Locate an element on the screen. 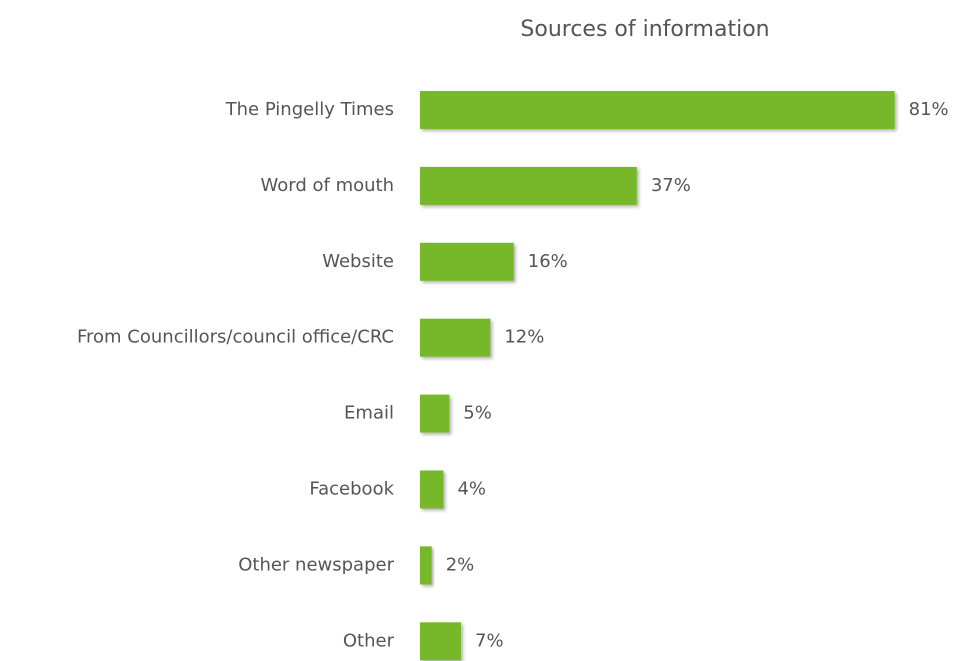 The image size is (959, 661). category-label: Facebook is located at coordinates (351, 489).